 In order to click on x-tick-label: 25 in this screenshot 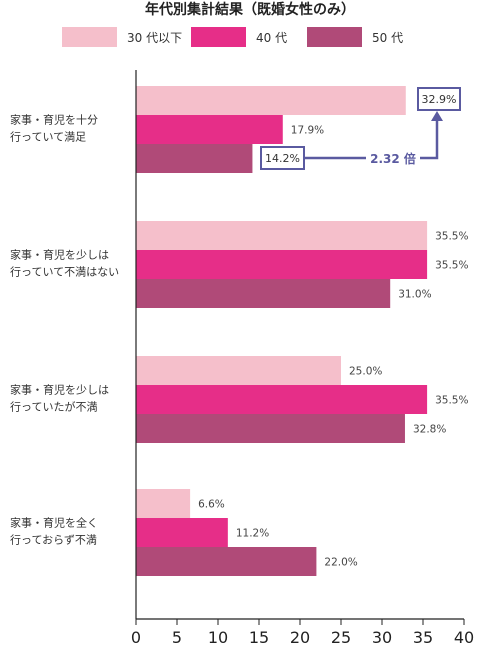, I will do `click(341, 637)`.